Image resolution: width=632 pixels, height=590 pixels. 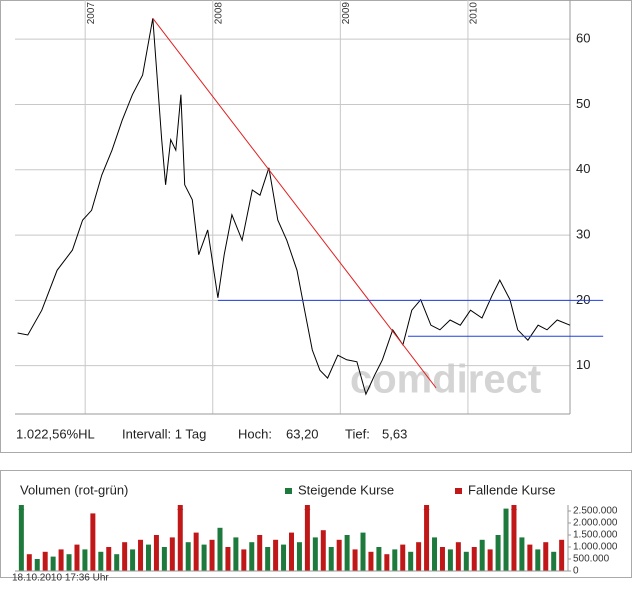 I want to click on y-tick-label: 2.000.000, so click(x=595, y=523).